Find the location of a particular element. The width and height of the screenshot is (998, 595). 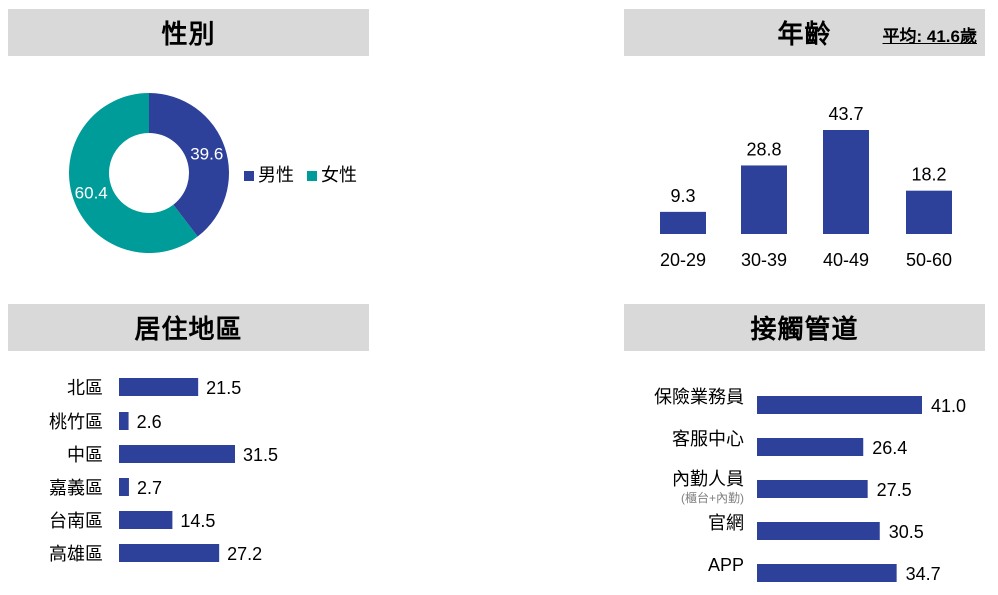

region-category-label-4: 台南區 is located at coordinates (76, 521).